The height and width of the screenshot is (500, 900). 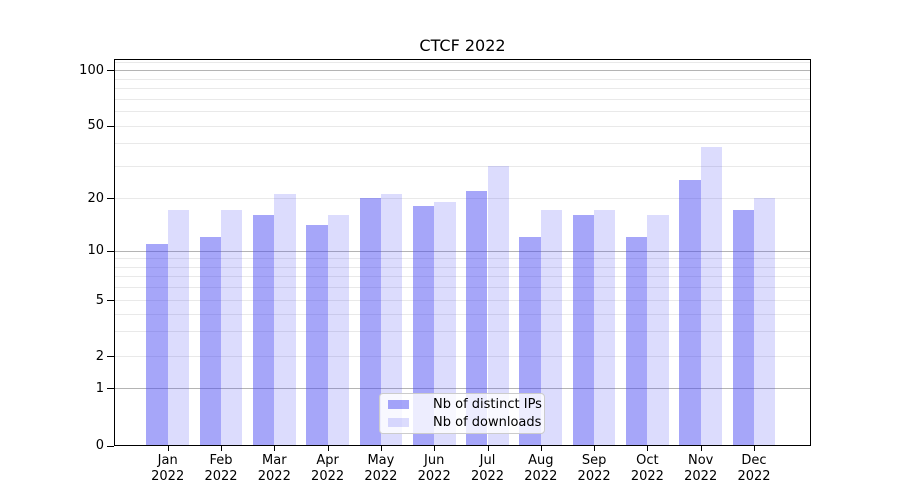 What do you see at coordinates (754, 476) in the screenshot?
I see `x-tick-label-dec-year: 2022` at bounding box center [754, 476].